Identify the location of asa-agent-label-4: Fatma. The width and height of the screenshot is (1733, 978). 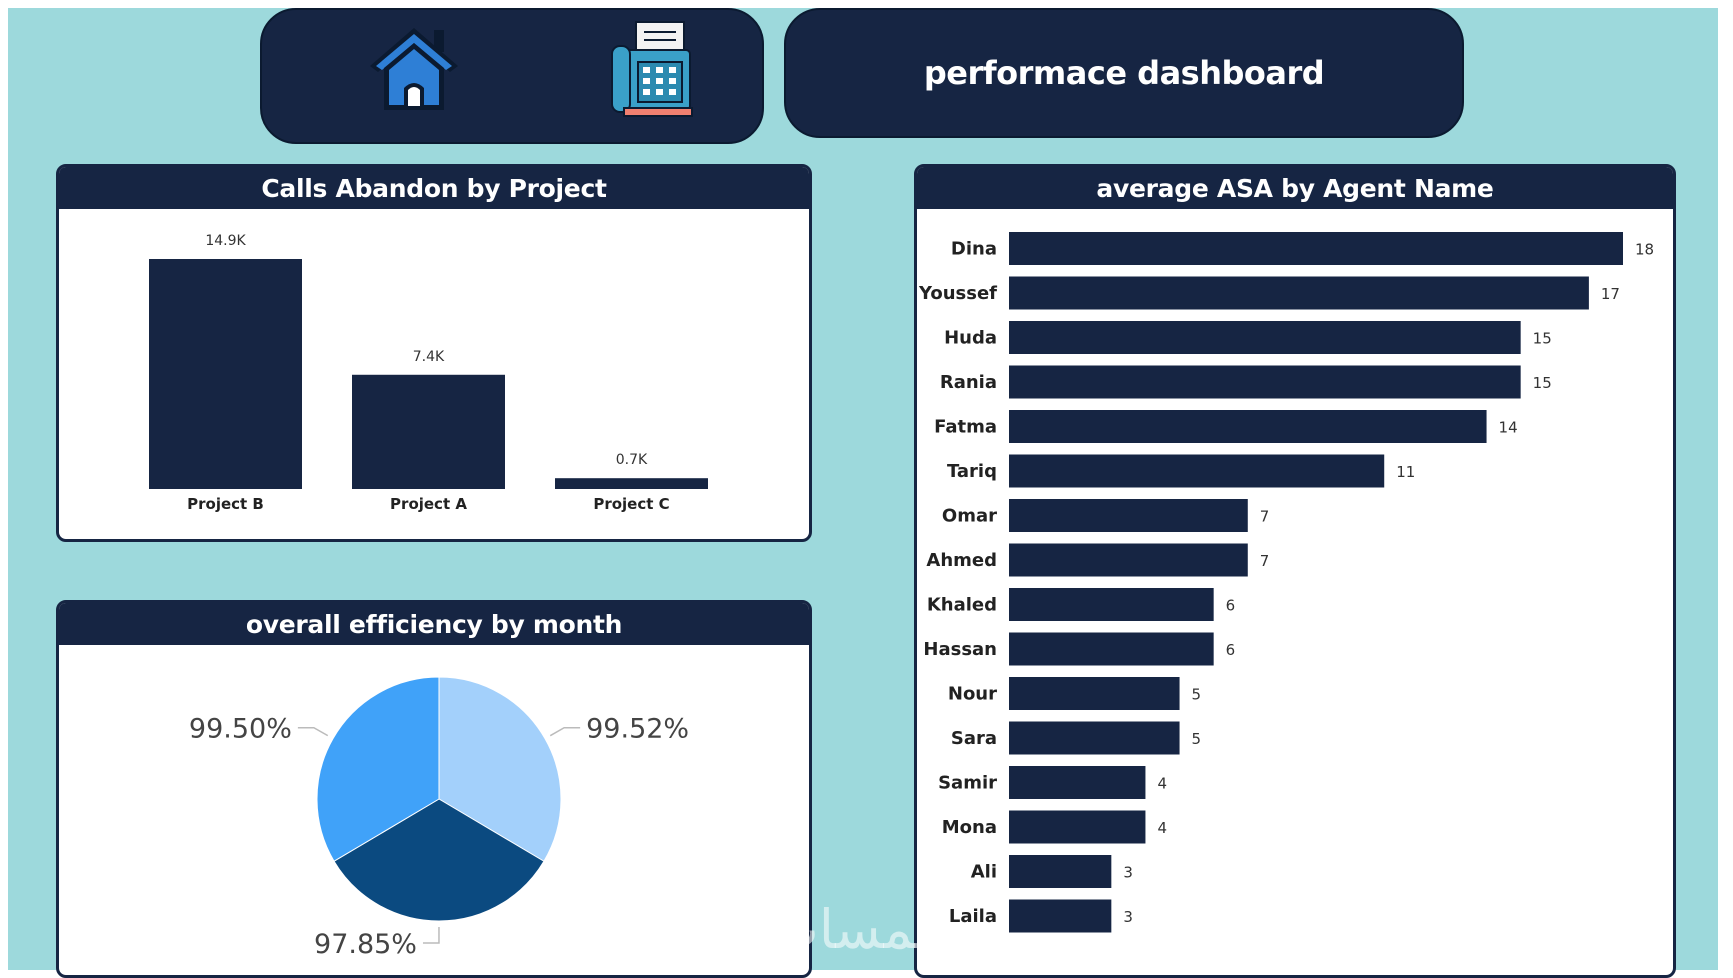
(965, 427).